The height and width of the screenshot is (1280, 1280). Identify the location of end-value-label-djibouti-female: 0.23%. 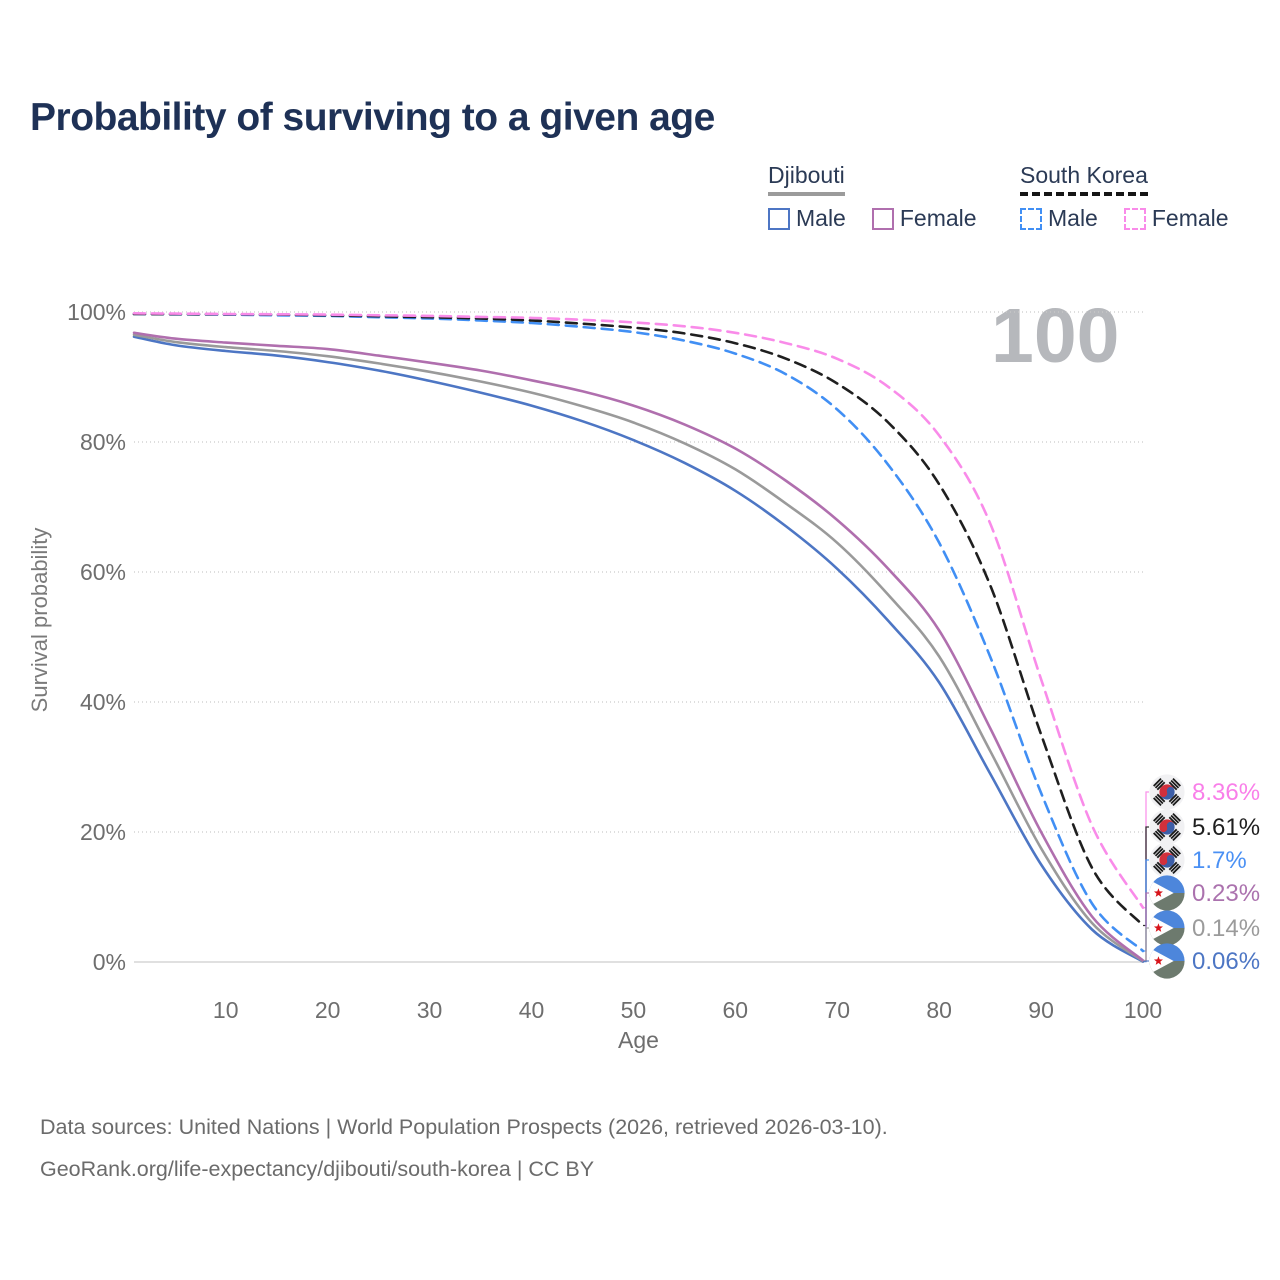
(1226, 893).